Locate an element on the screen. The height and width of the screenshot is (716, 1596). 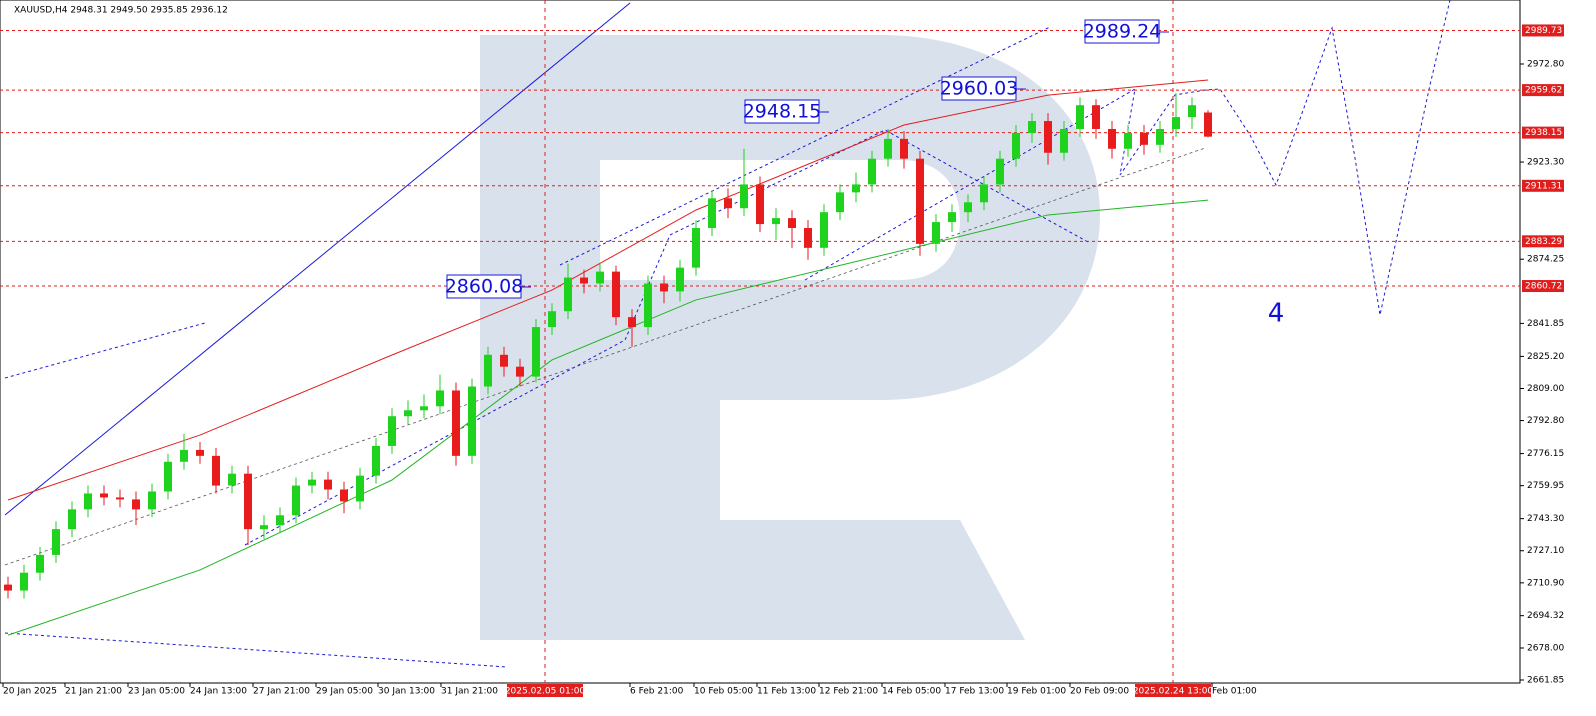
y-tick-label: 2841.85 is located at coordinates (1545, 324).